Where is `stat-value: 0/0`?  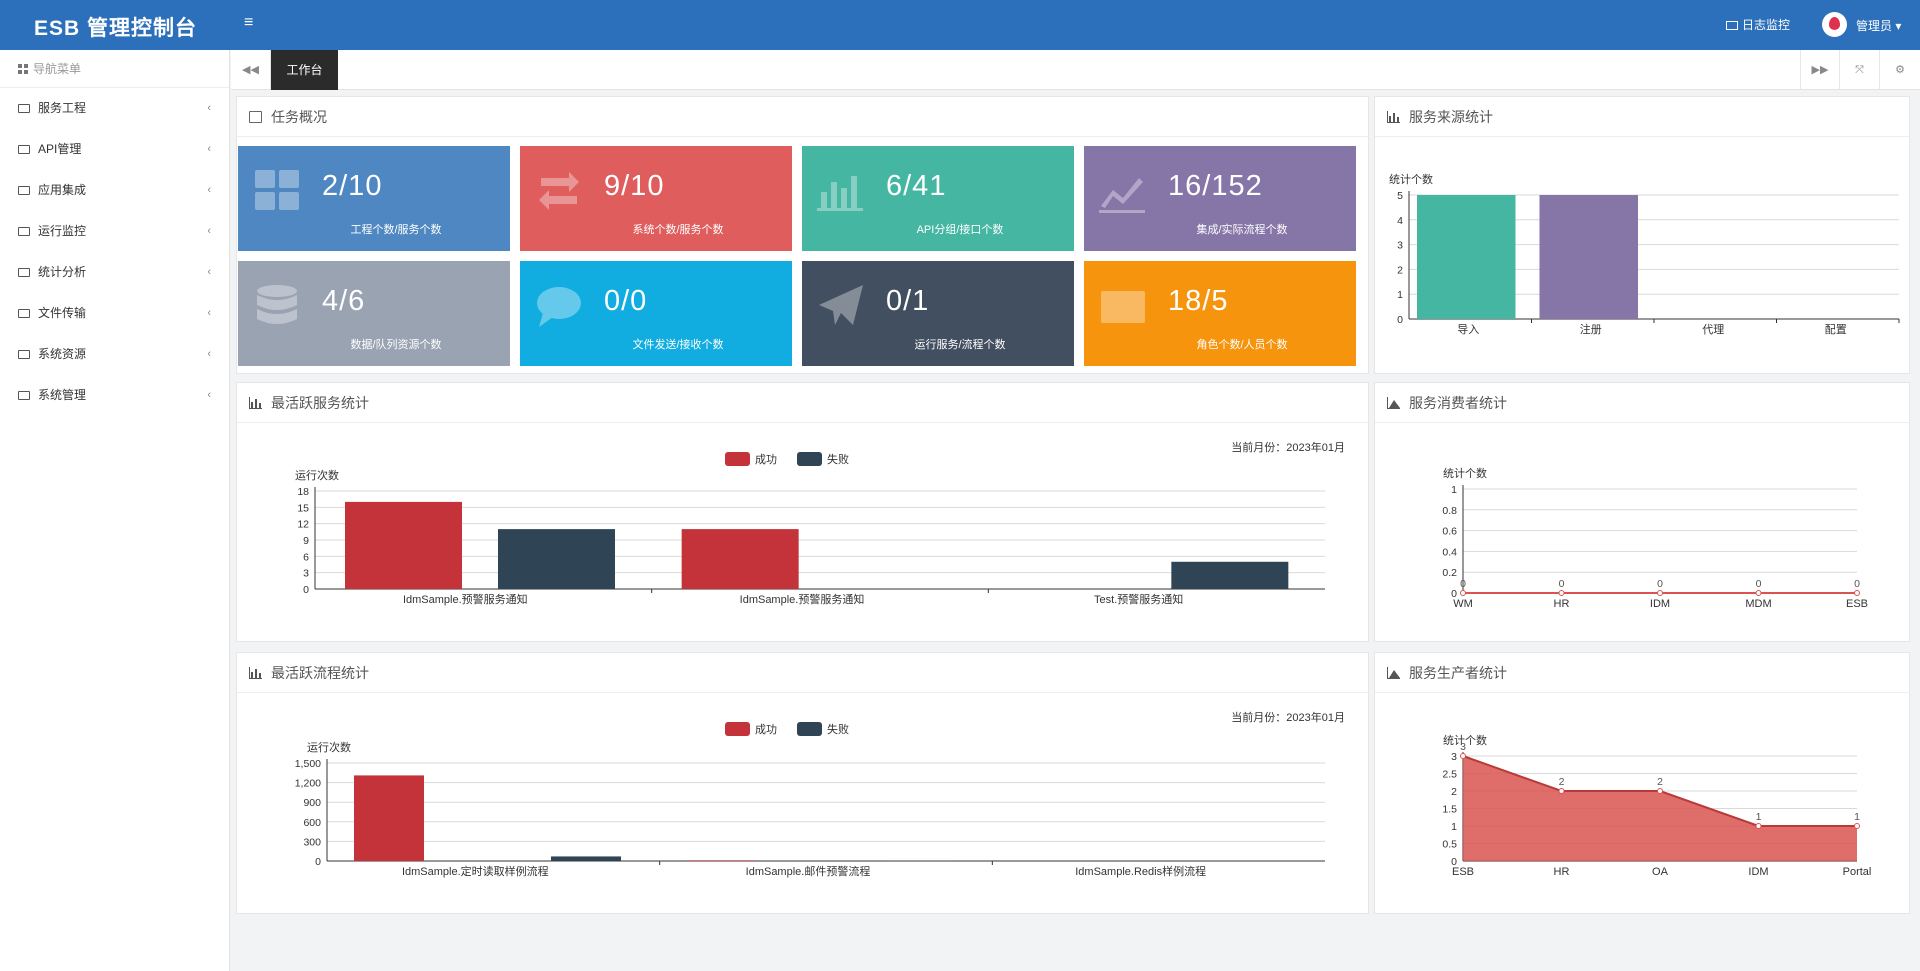 stat-value: 0/0 is located at coordinates (626, 301).